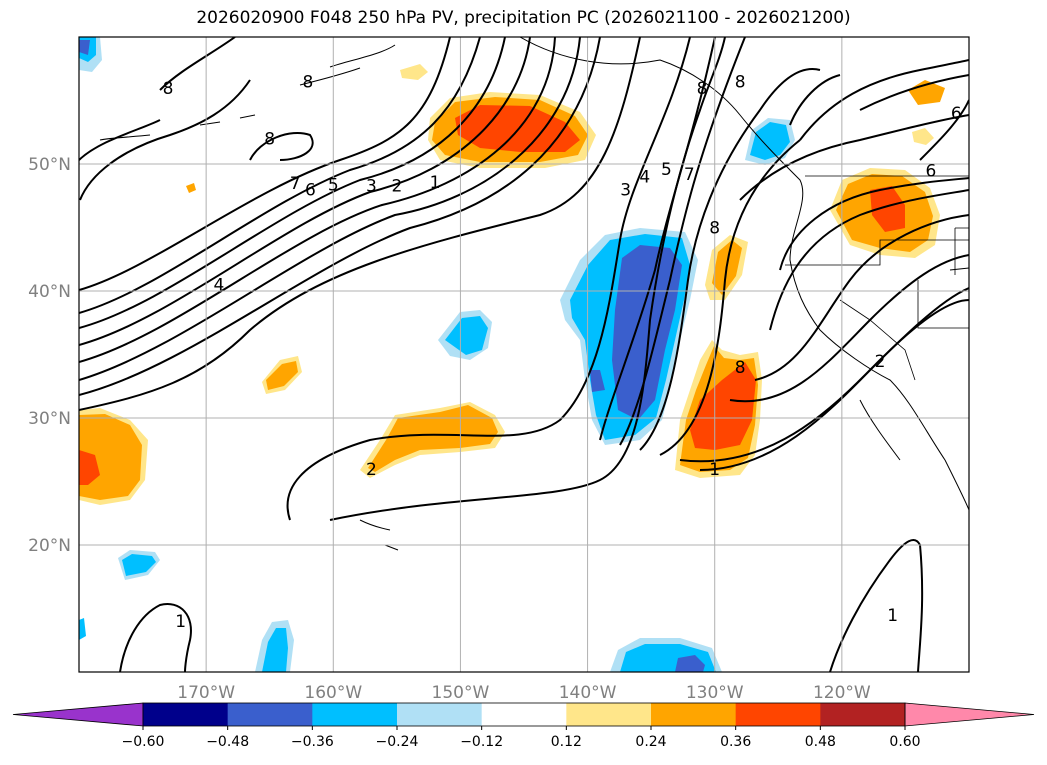 Image resolution: width=1047 pixels, height=765 pixels. What do you see at coordinates (969, 714) in the screenshot?
I see `colorbar-extend-high` at bounding box center [969, 714].